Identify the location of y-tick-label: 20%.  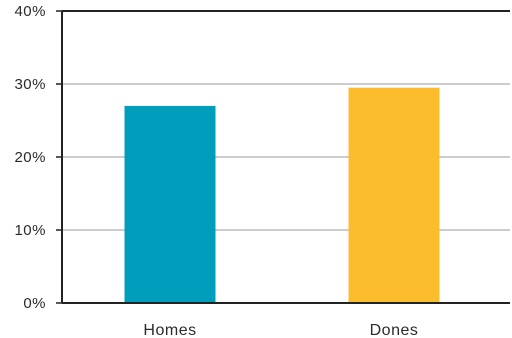
(30, 157).